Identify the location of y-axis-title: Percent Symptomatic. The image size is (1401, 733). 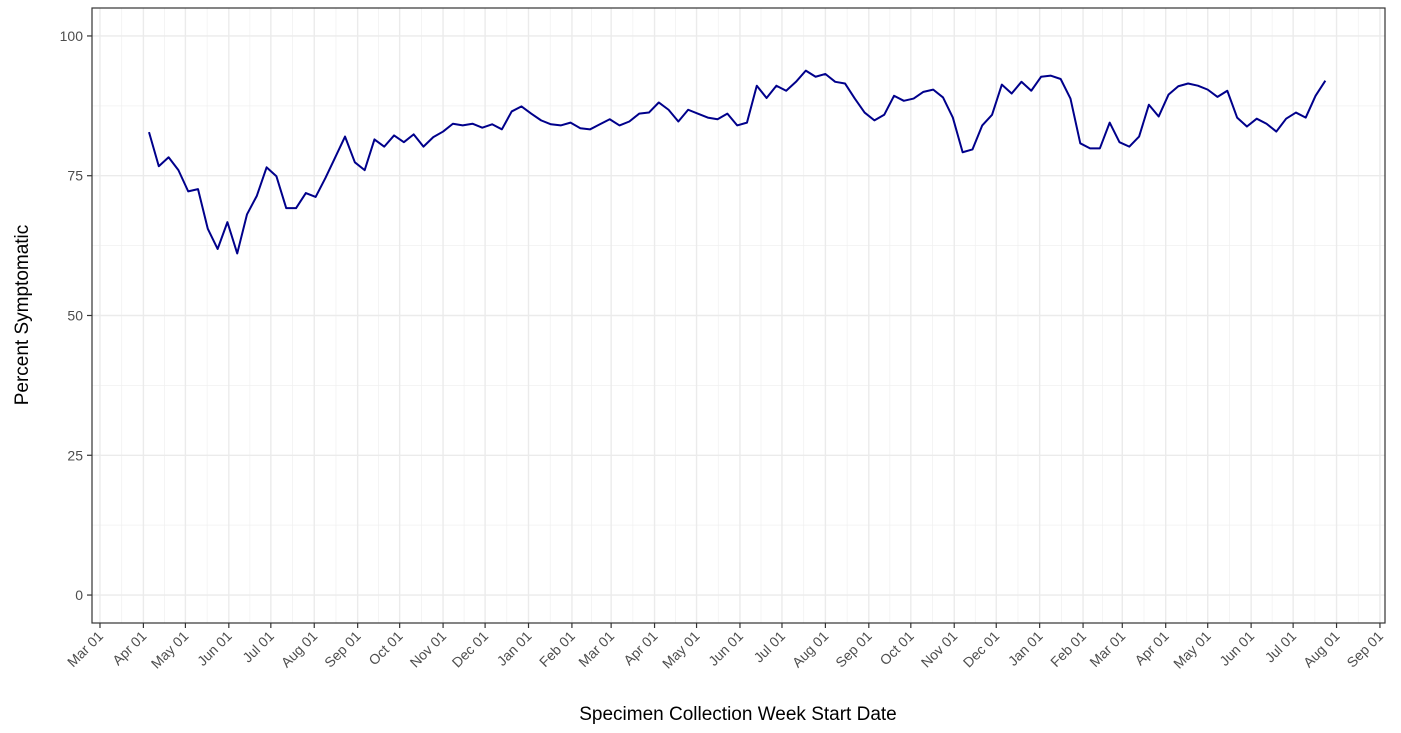
(22, 315).